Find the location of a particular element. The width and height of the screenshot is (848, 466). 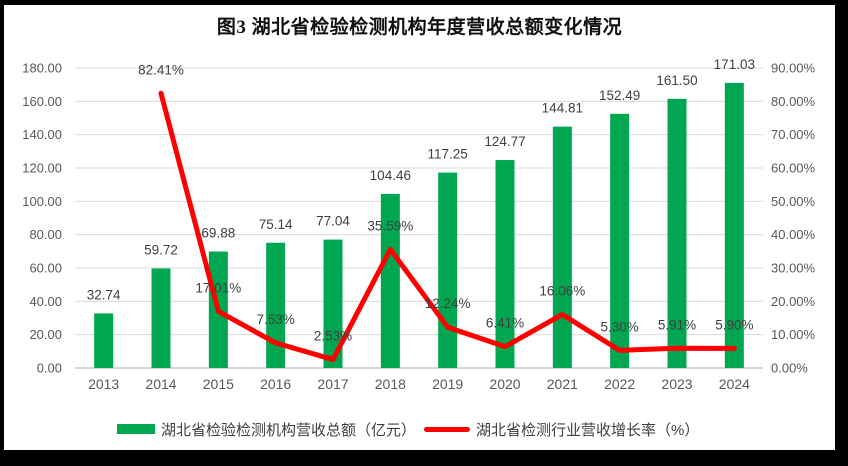

chart-text: 20.00 is located at coordinates (45, 334).